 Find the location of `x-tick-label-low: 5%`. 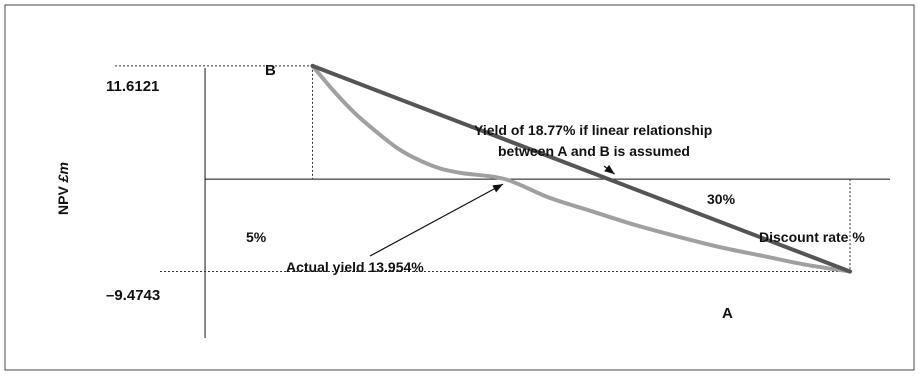

x-tick-label-low: 5% is located at coordinates (256, 237).